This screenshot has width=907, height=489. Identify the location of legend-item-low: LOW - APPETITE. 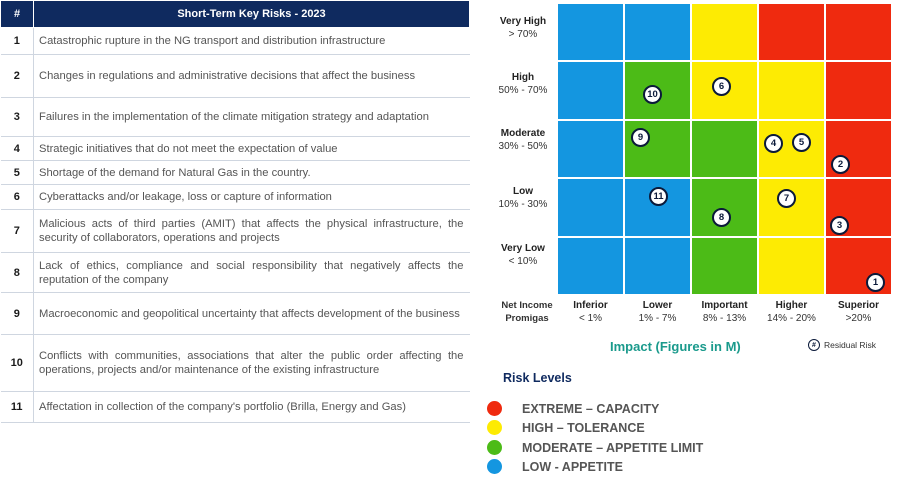
(555, 466).